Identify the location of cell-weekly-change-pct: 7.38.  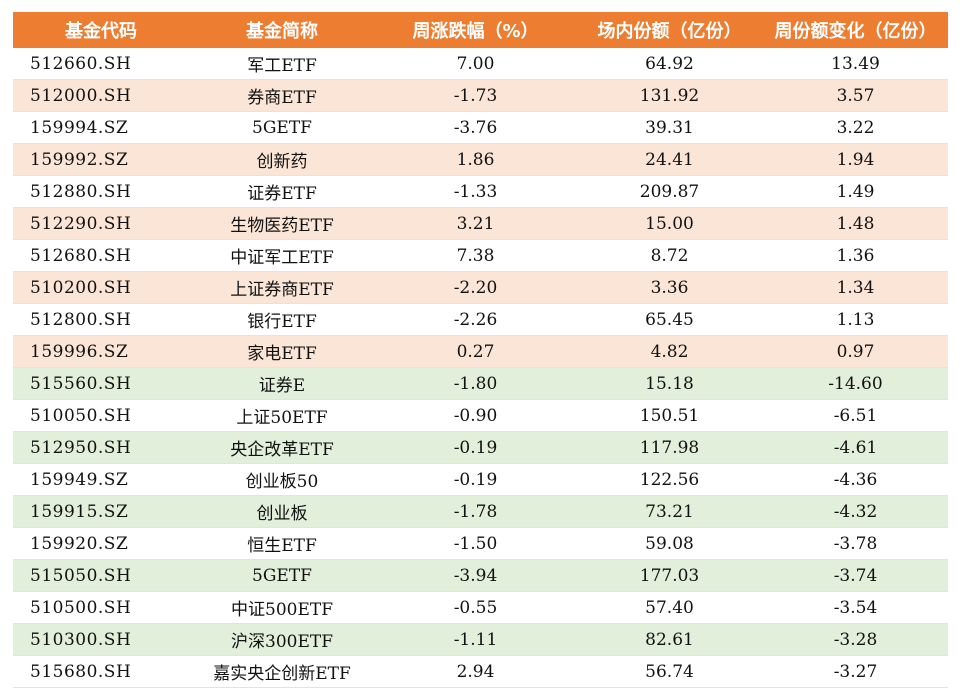
(475, 255).